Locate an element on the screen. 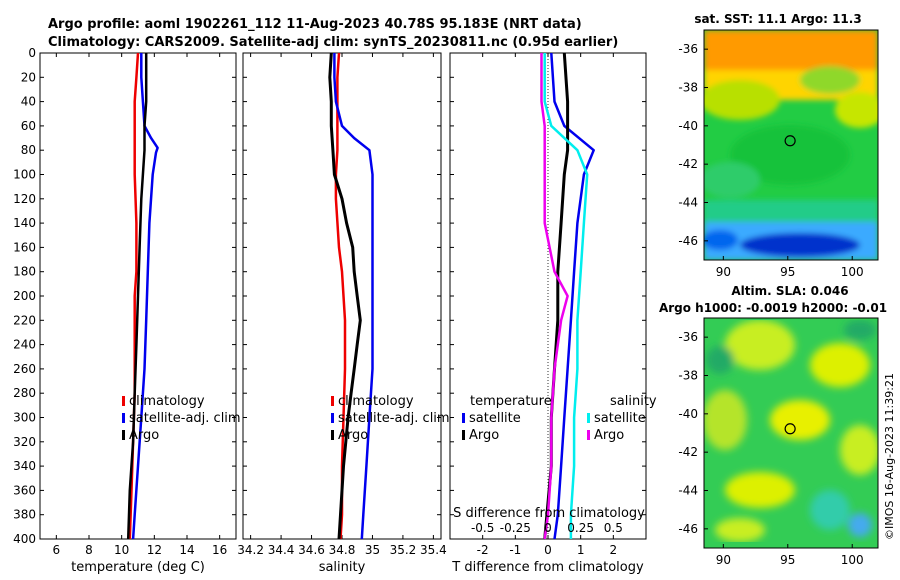 This screenshot has width=900, height=580. temp-series-satellite-adj-clim is located at coordinates (145, 296).